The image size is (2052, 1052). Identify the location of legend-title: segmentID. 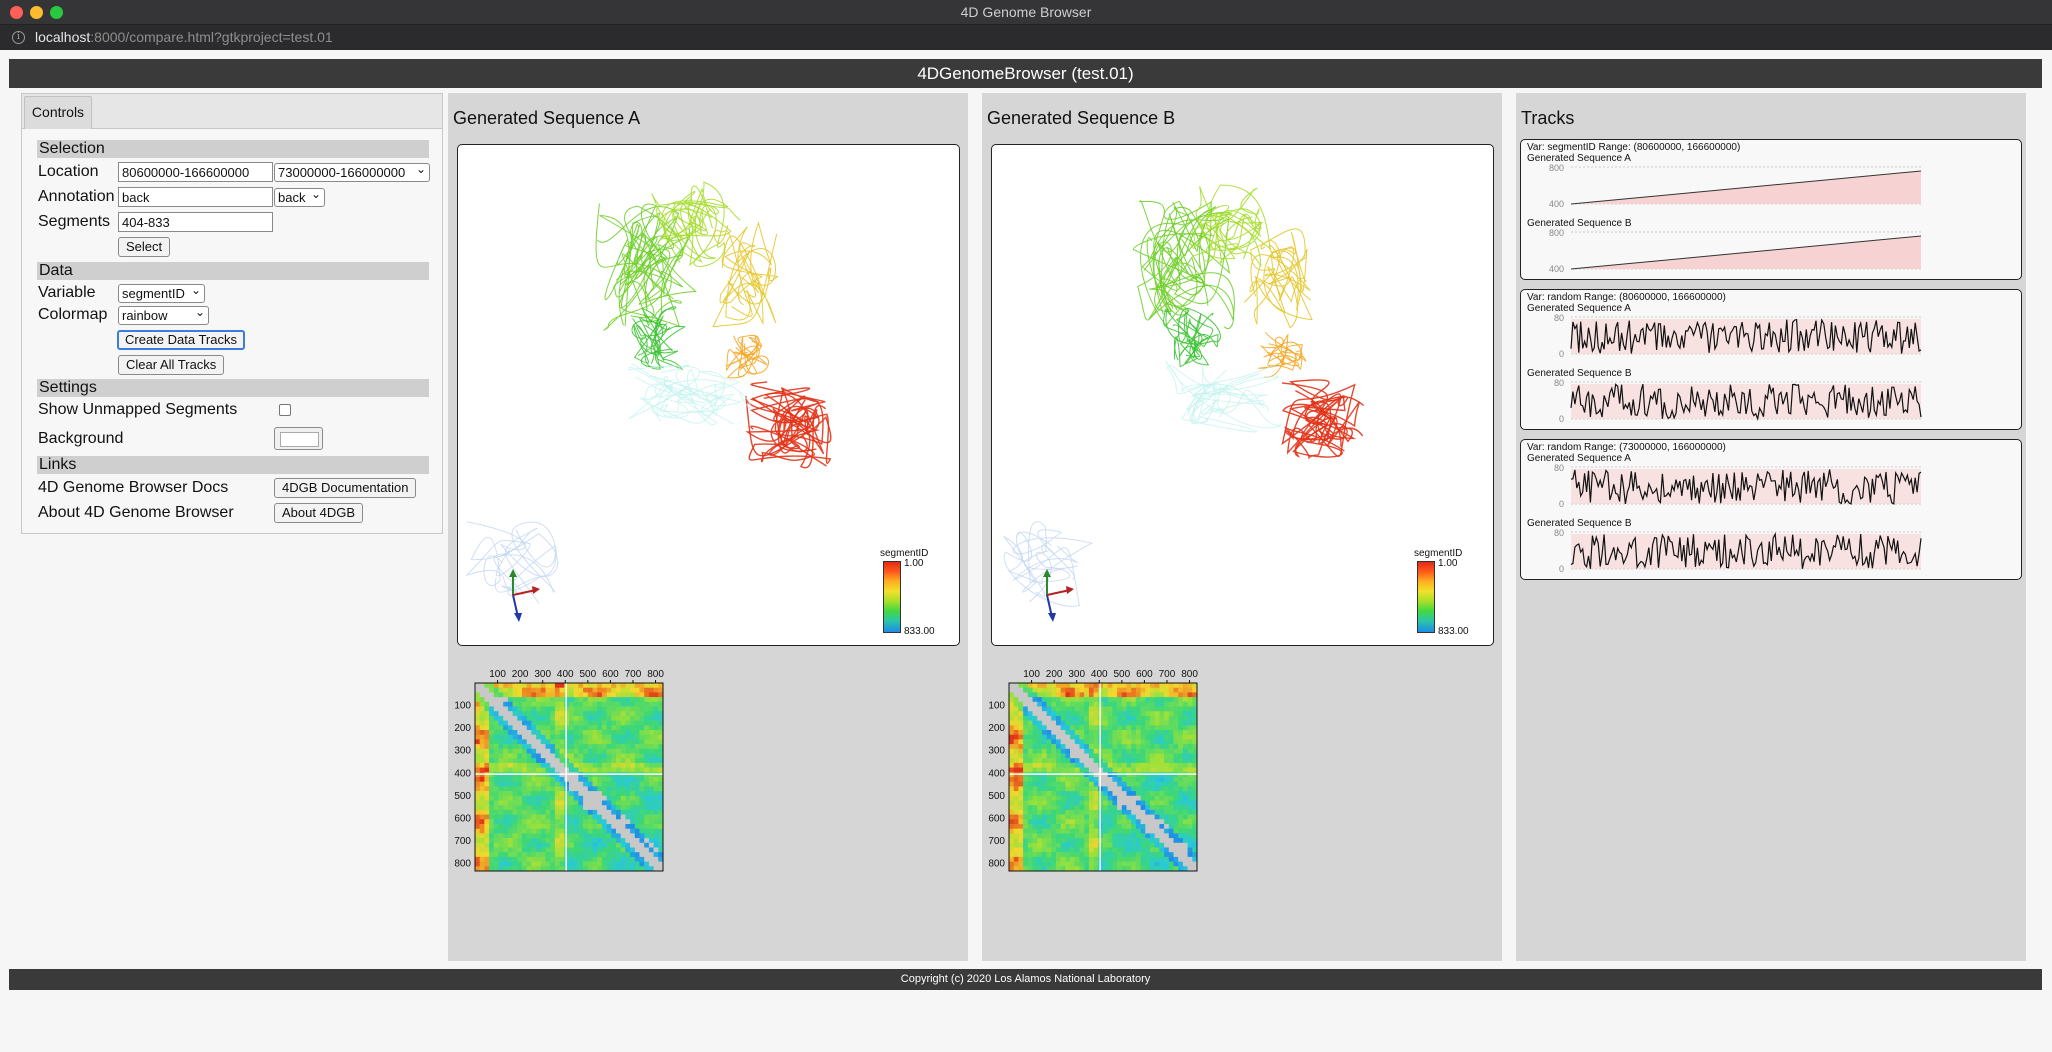
(904, 553).